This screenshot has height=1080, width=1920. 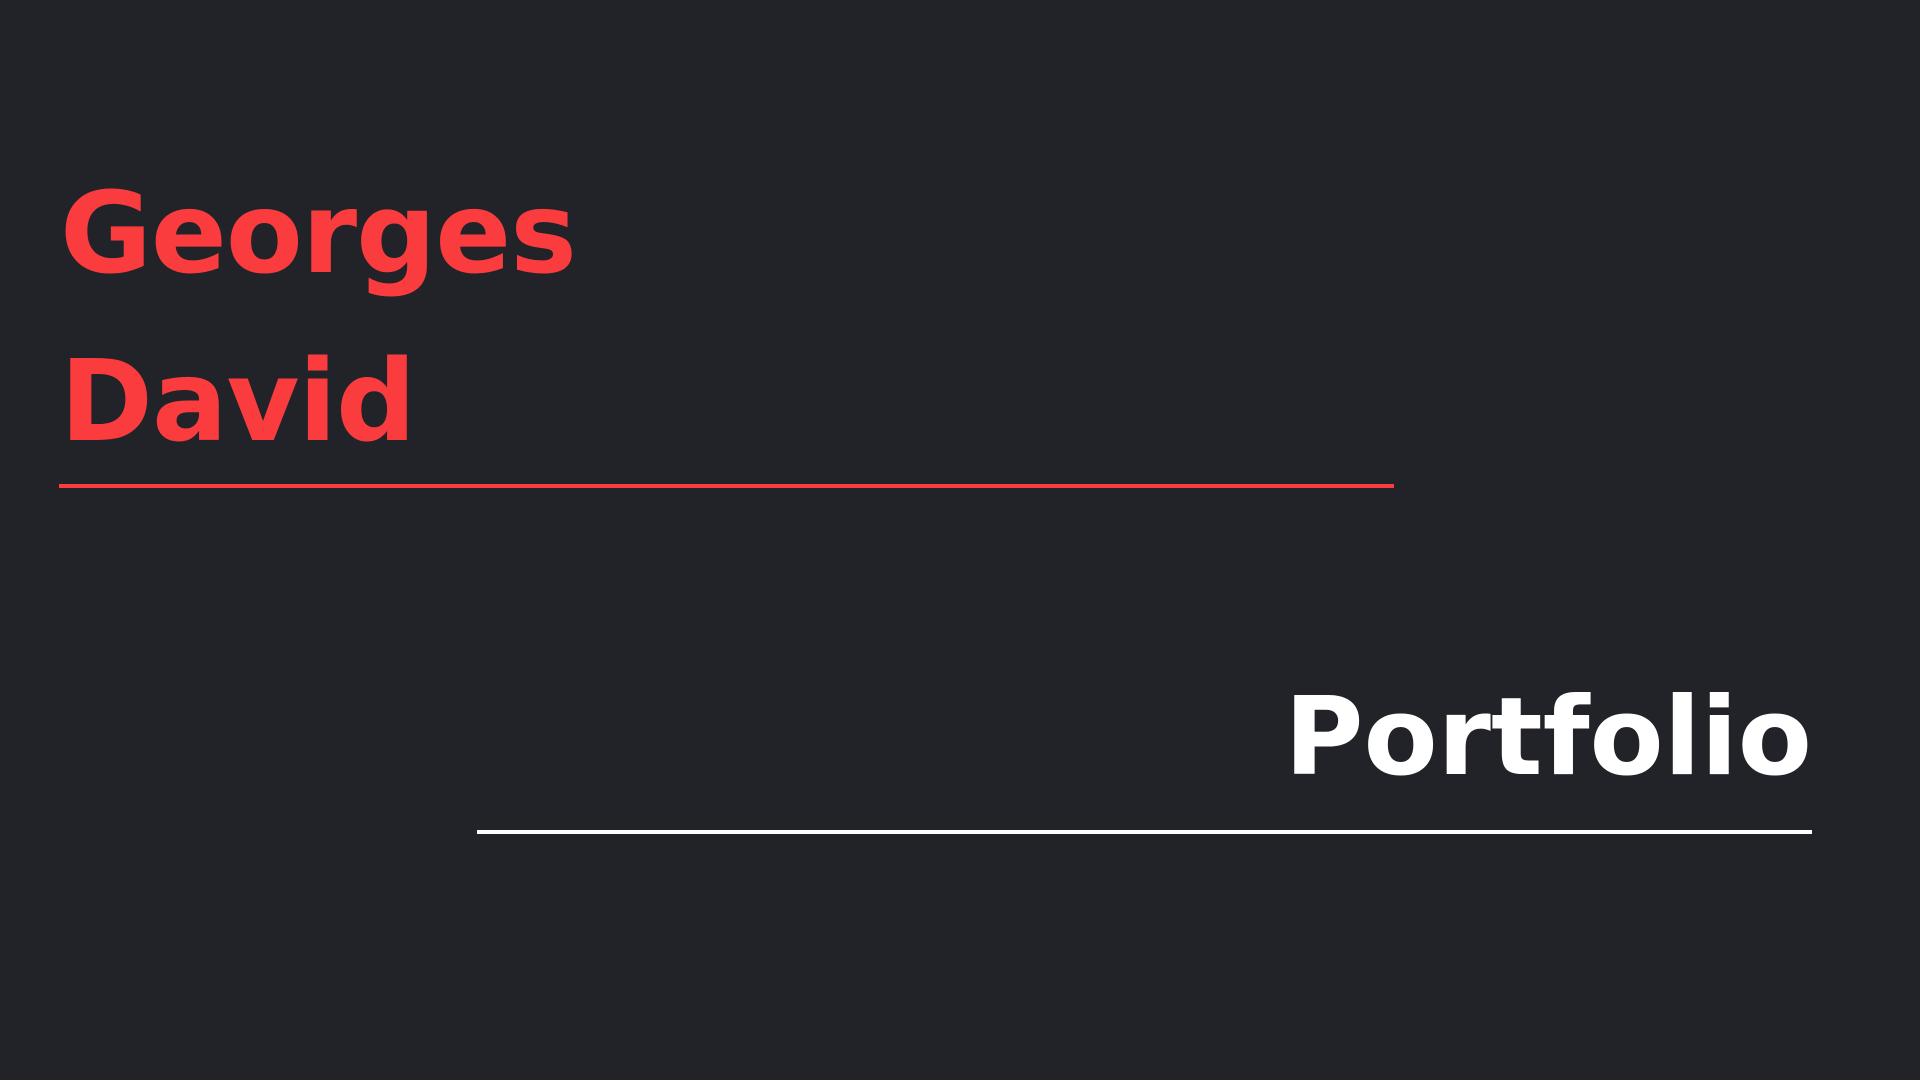 What do you see at coordinates (726, 486) in the screenshot?
I see `accent-divider` at bounding box center [726, 486].